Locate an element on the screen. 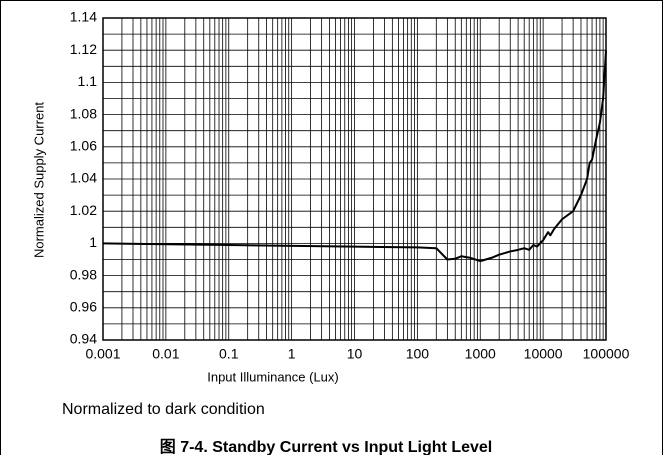  y-tick-label: 1.1 is located at coordinates (88, 81).